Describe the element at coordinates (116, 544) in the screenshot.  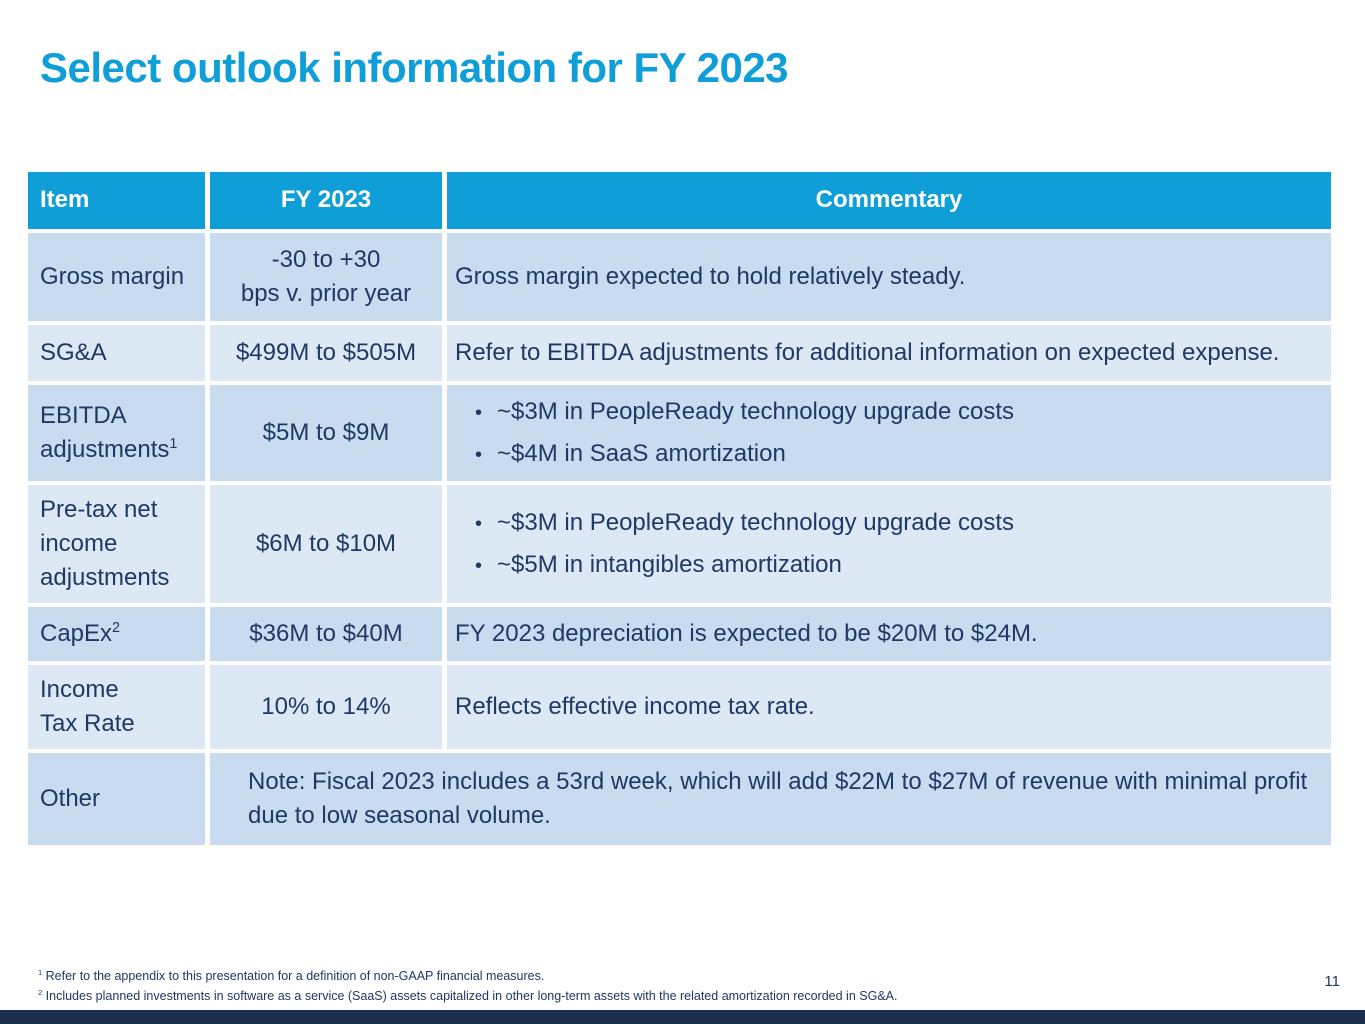
I see `item-cell: Pre-tax net income adjustments` at that location.